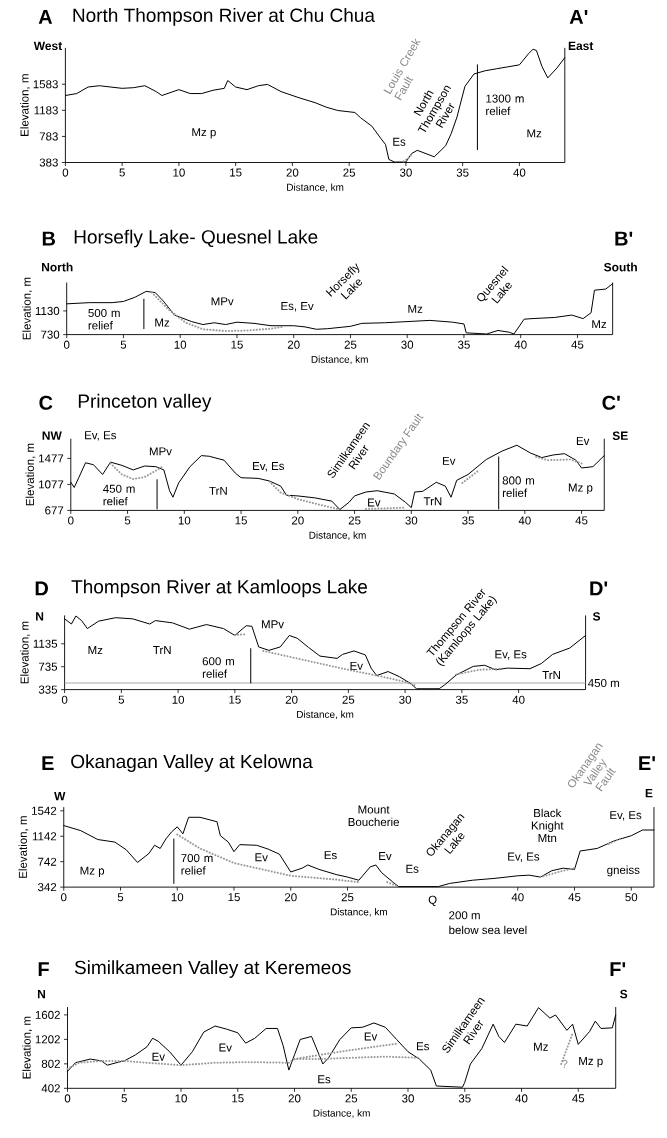  Describe the element at coordinates (46, 402) in the screenshot. I see `text: C` at that location.